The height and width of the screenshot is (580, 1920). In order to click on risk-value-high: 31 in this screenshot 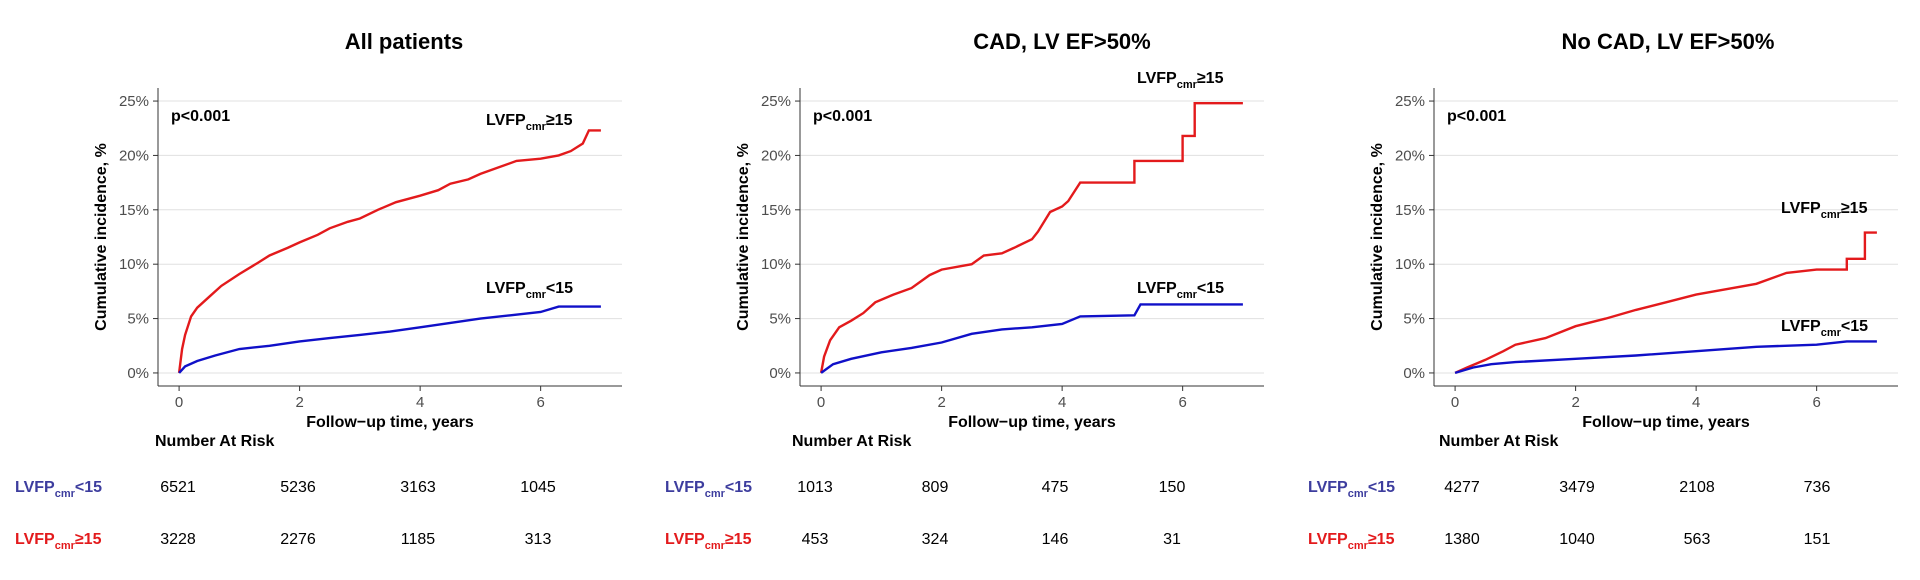, I will do `click(1172, 539)`.